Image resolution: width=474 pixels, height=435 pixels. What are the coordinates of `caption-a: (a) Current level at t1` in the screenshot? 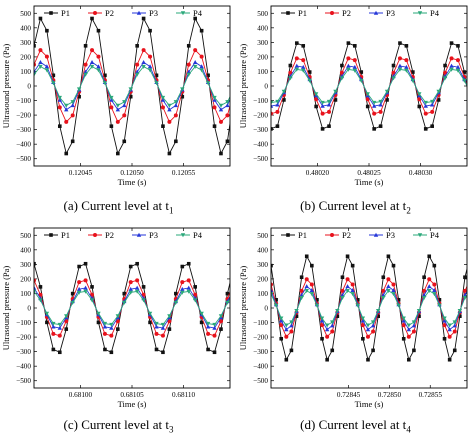 It's located at (118, 207).